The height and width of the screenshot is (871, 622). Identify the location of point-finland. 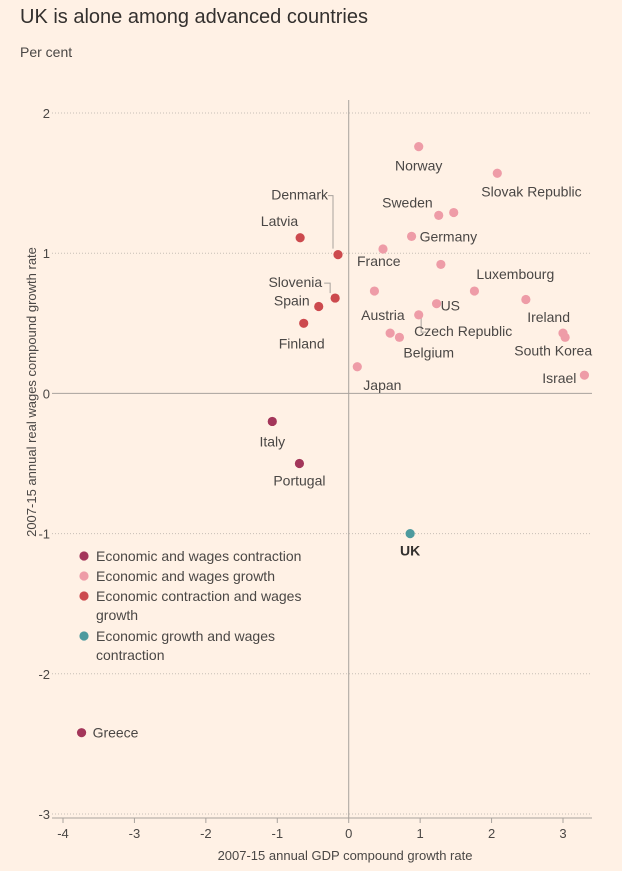
(304, 323).